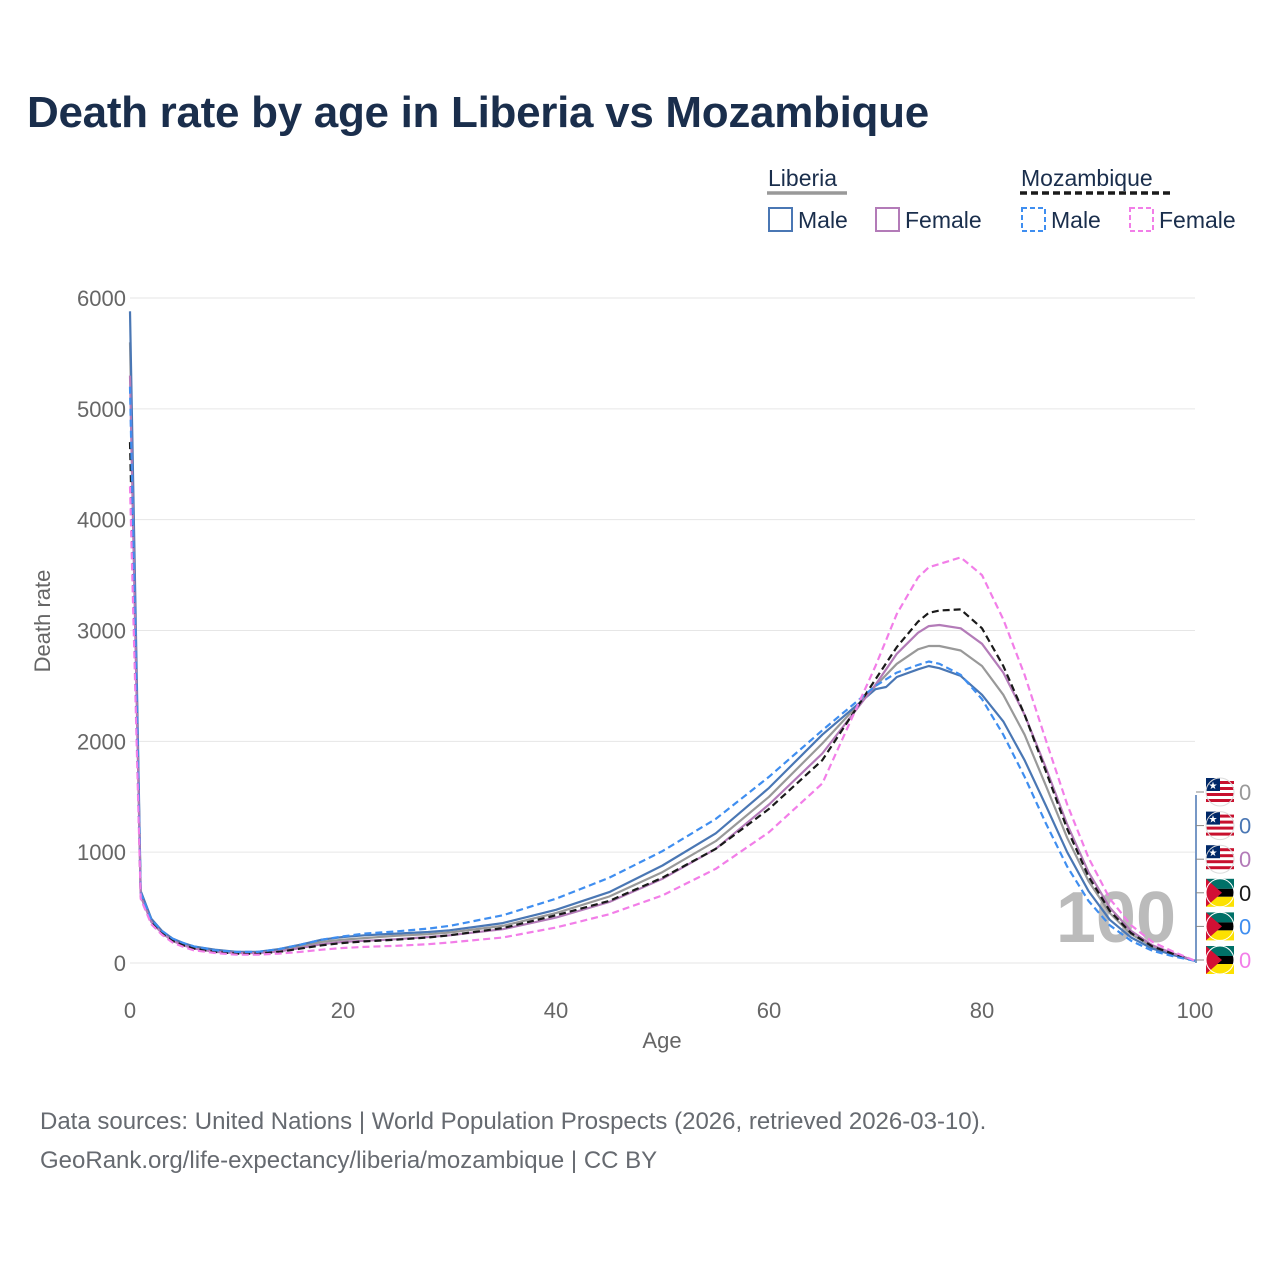 This screenshot has height=1280, width=1280. What do you see at coordinates (1033, 219) in the screenshot?
I see `legend-swatch-mozambique-male` at bounding box center [1033, 219].